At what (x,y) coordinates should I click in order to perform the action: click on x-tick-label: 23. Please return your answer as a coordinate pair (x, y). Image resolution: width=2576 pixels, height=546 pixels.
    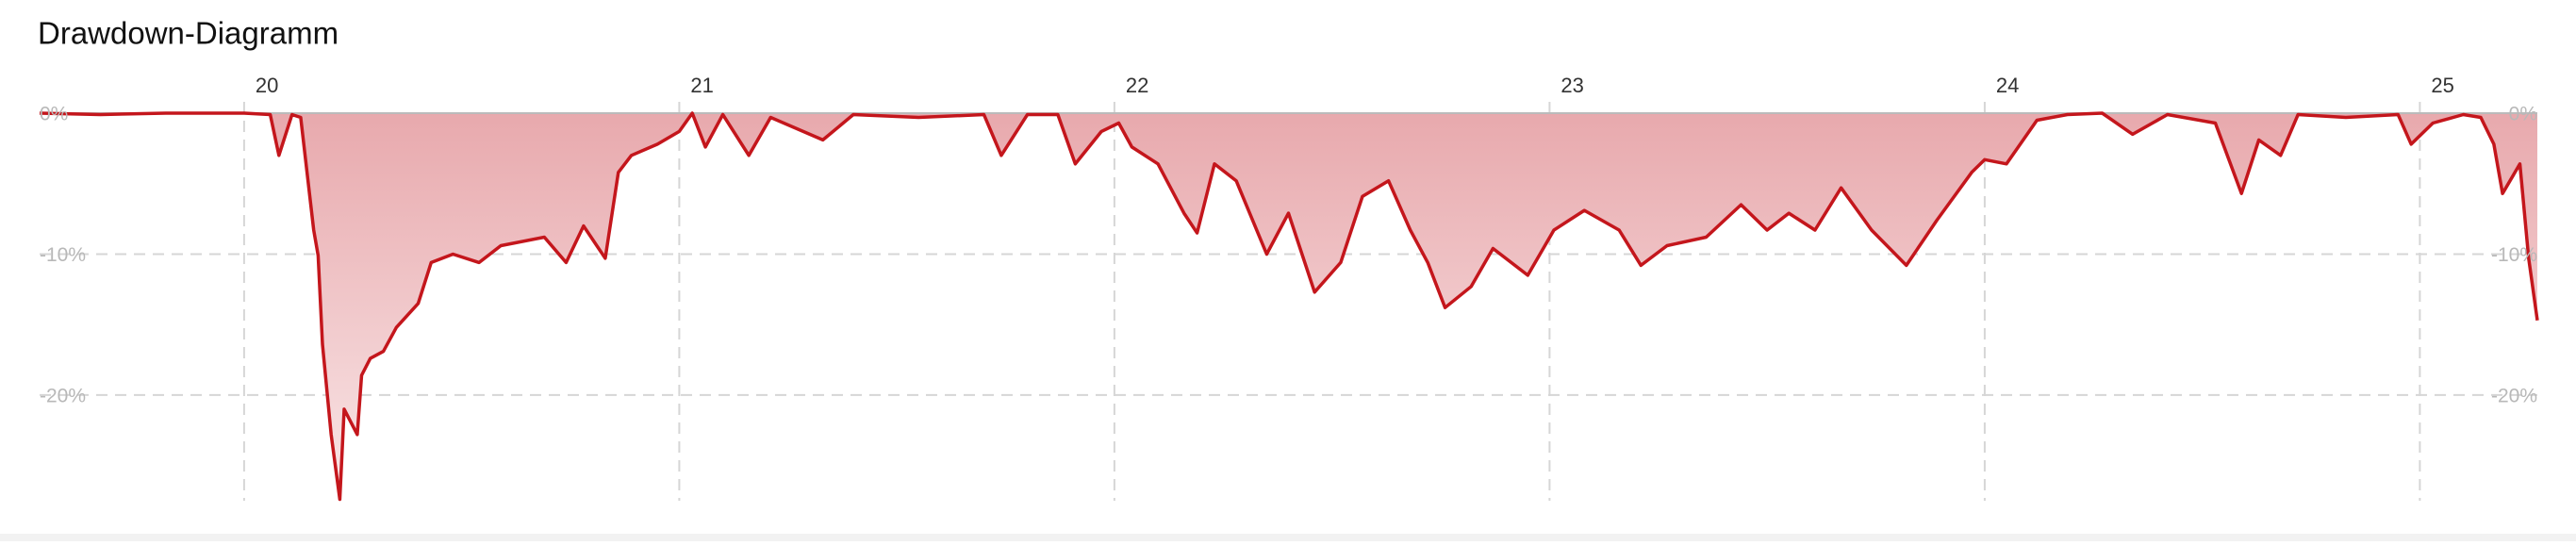
    Looking at the image, I should click on (1571, 85).